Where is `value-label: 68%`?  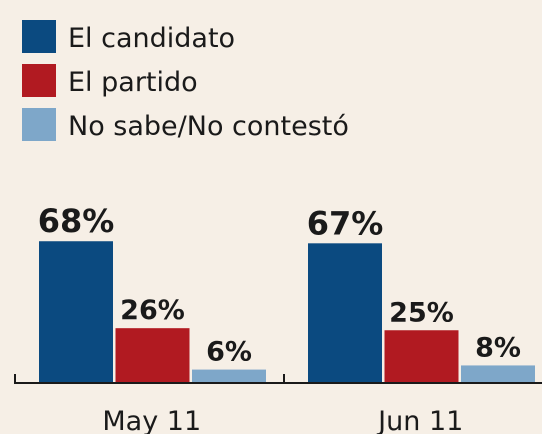
value-label: 68% is located at coordinates (76, 221).